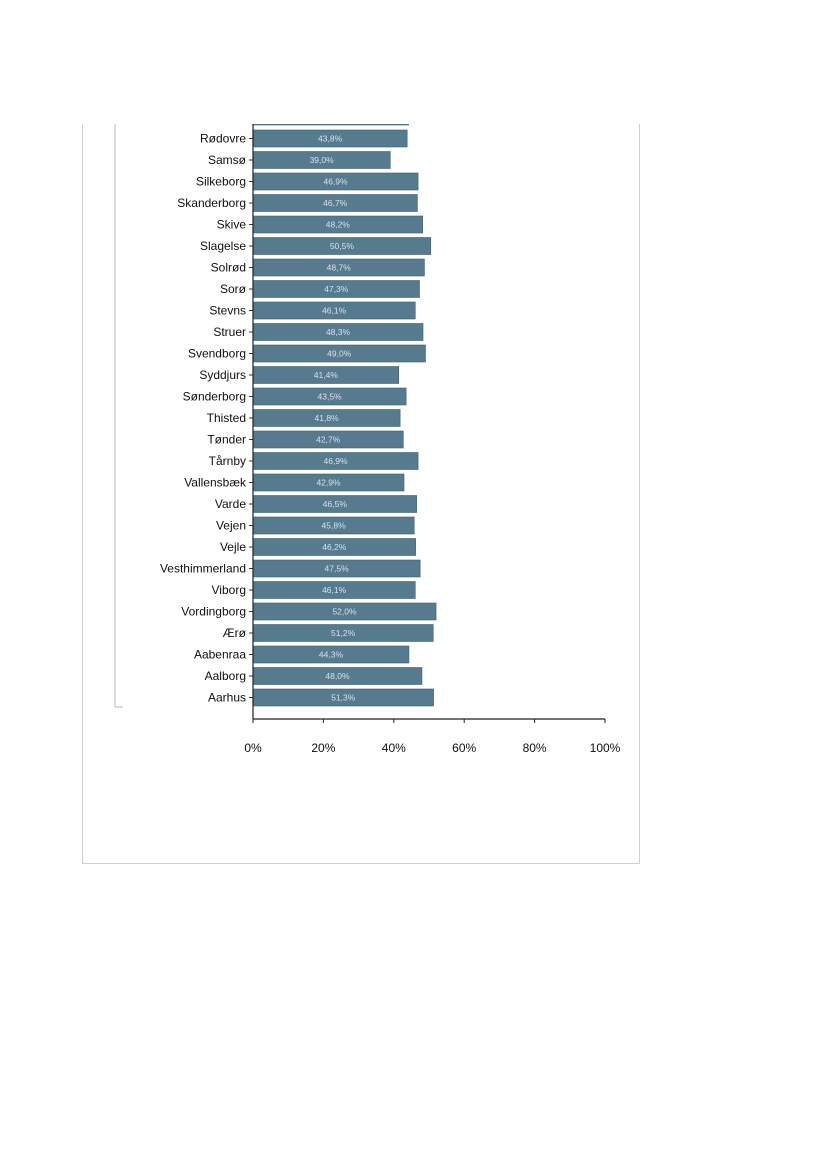 This screenshot has width=827, height=1169. Describe the element at coordinates (227, 698) in the screenshot. I see `category-label: Aarhus` at that location.